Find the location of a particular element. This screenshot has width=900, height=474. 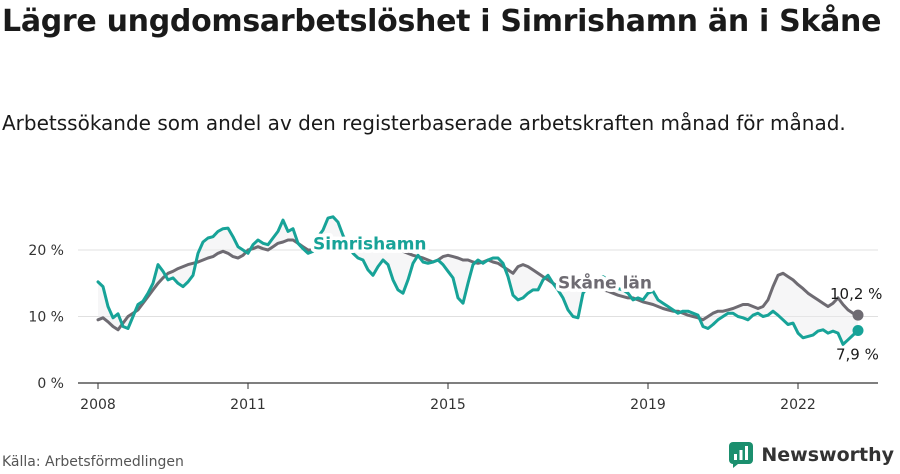

y-tick-label: 0 % is located at coordinates (50, 384).